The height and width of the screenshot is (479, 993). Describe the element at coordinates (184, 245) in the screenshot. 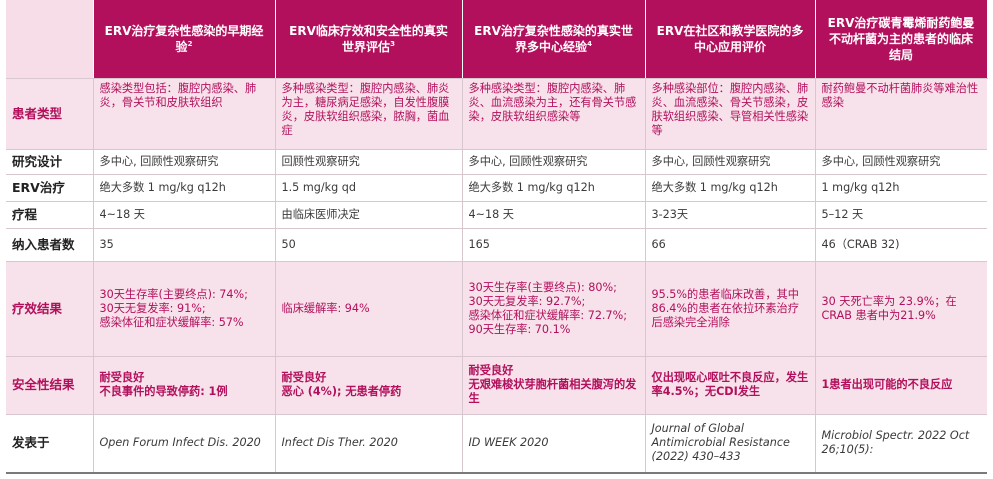

I see `cell: 35` at that location.